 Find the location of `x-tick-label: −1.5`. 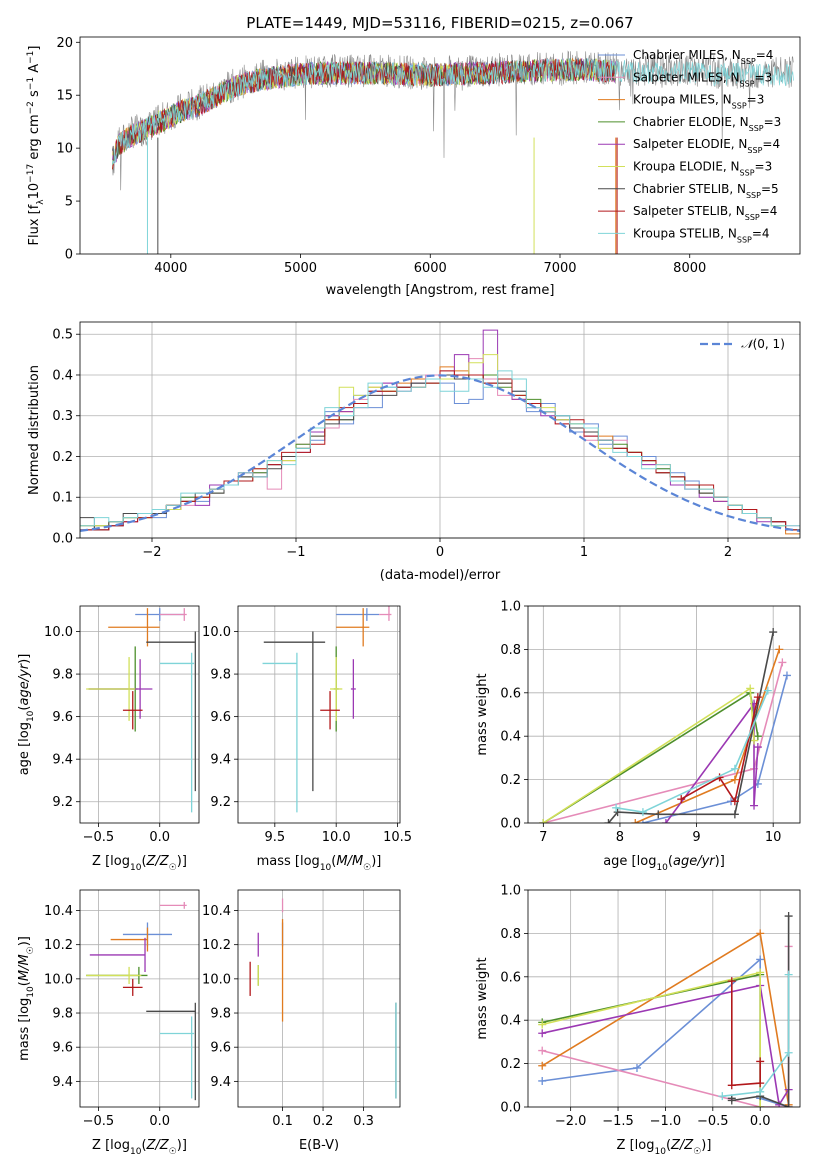

x-tick-label: −1.5 is located at coordinates (618, 1121).